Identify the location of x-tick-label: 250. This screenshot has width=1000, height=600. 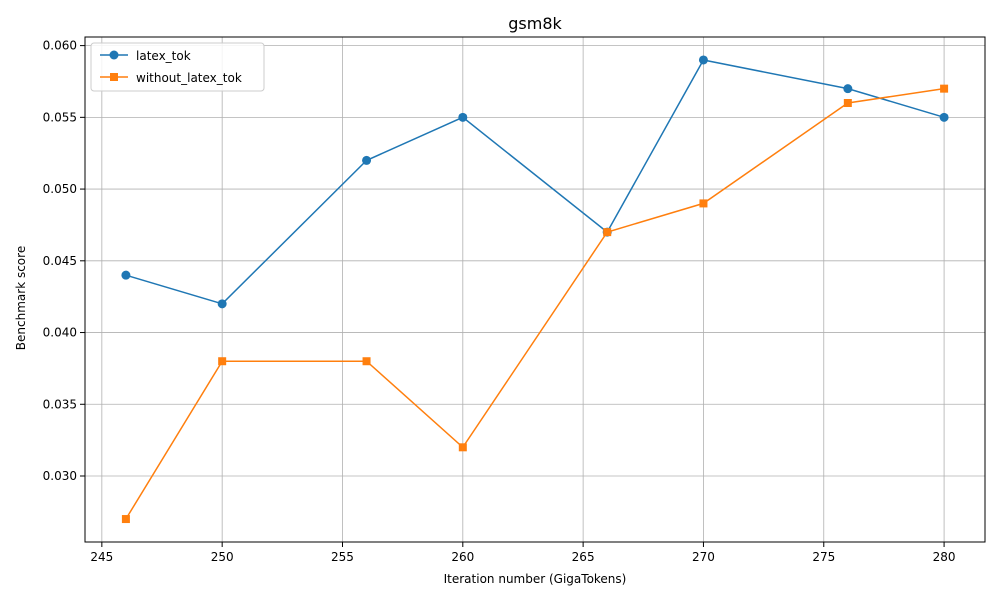
(222, 557).